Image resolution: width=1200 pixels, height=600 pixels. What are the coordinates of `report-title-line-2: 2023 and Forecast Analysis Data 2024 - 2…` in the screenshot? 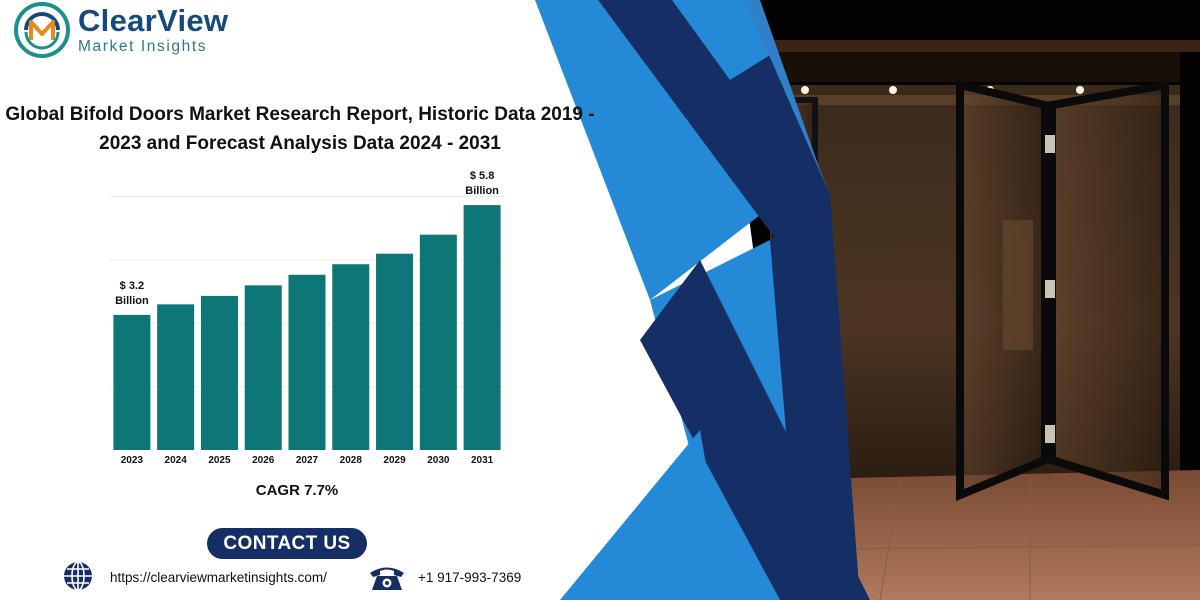 It's located at (300, 143).